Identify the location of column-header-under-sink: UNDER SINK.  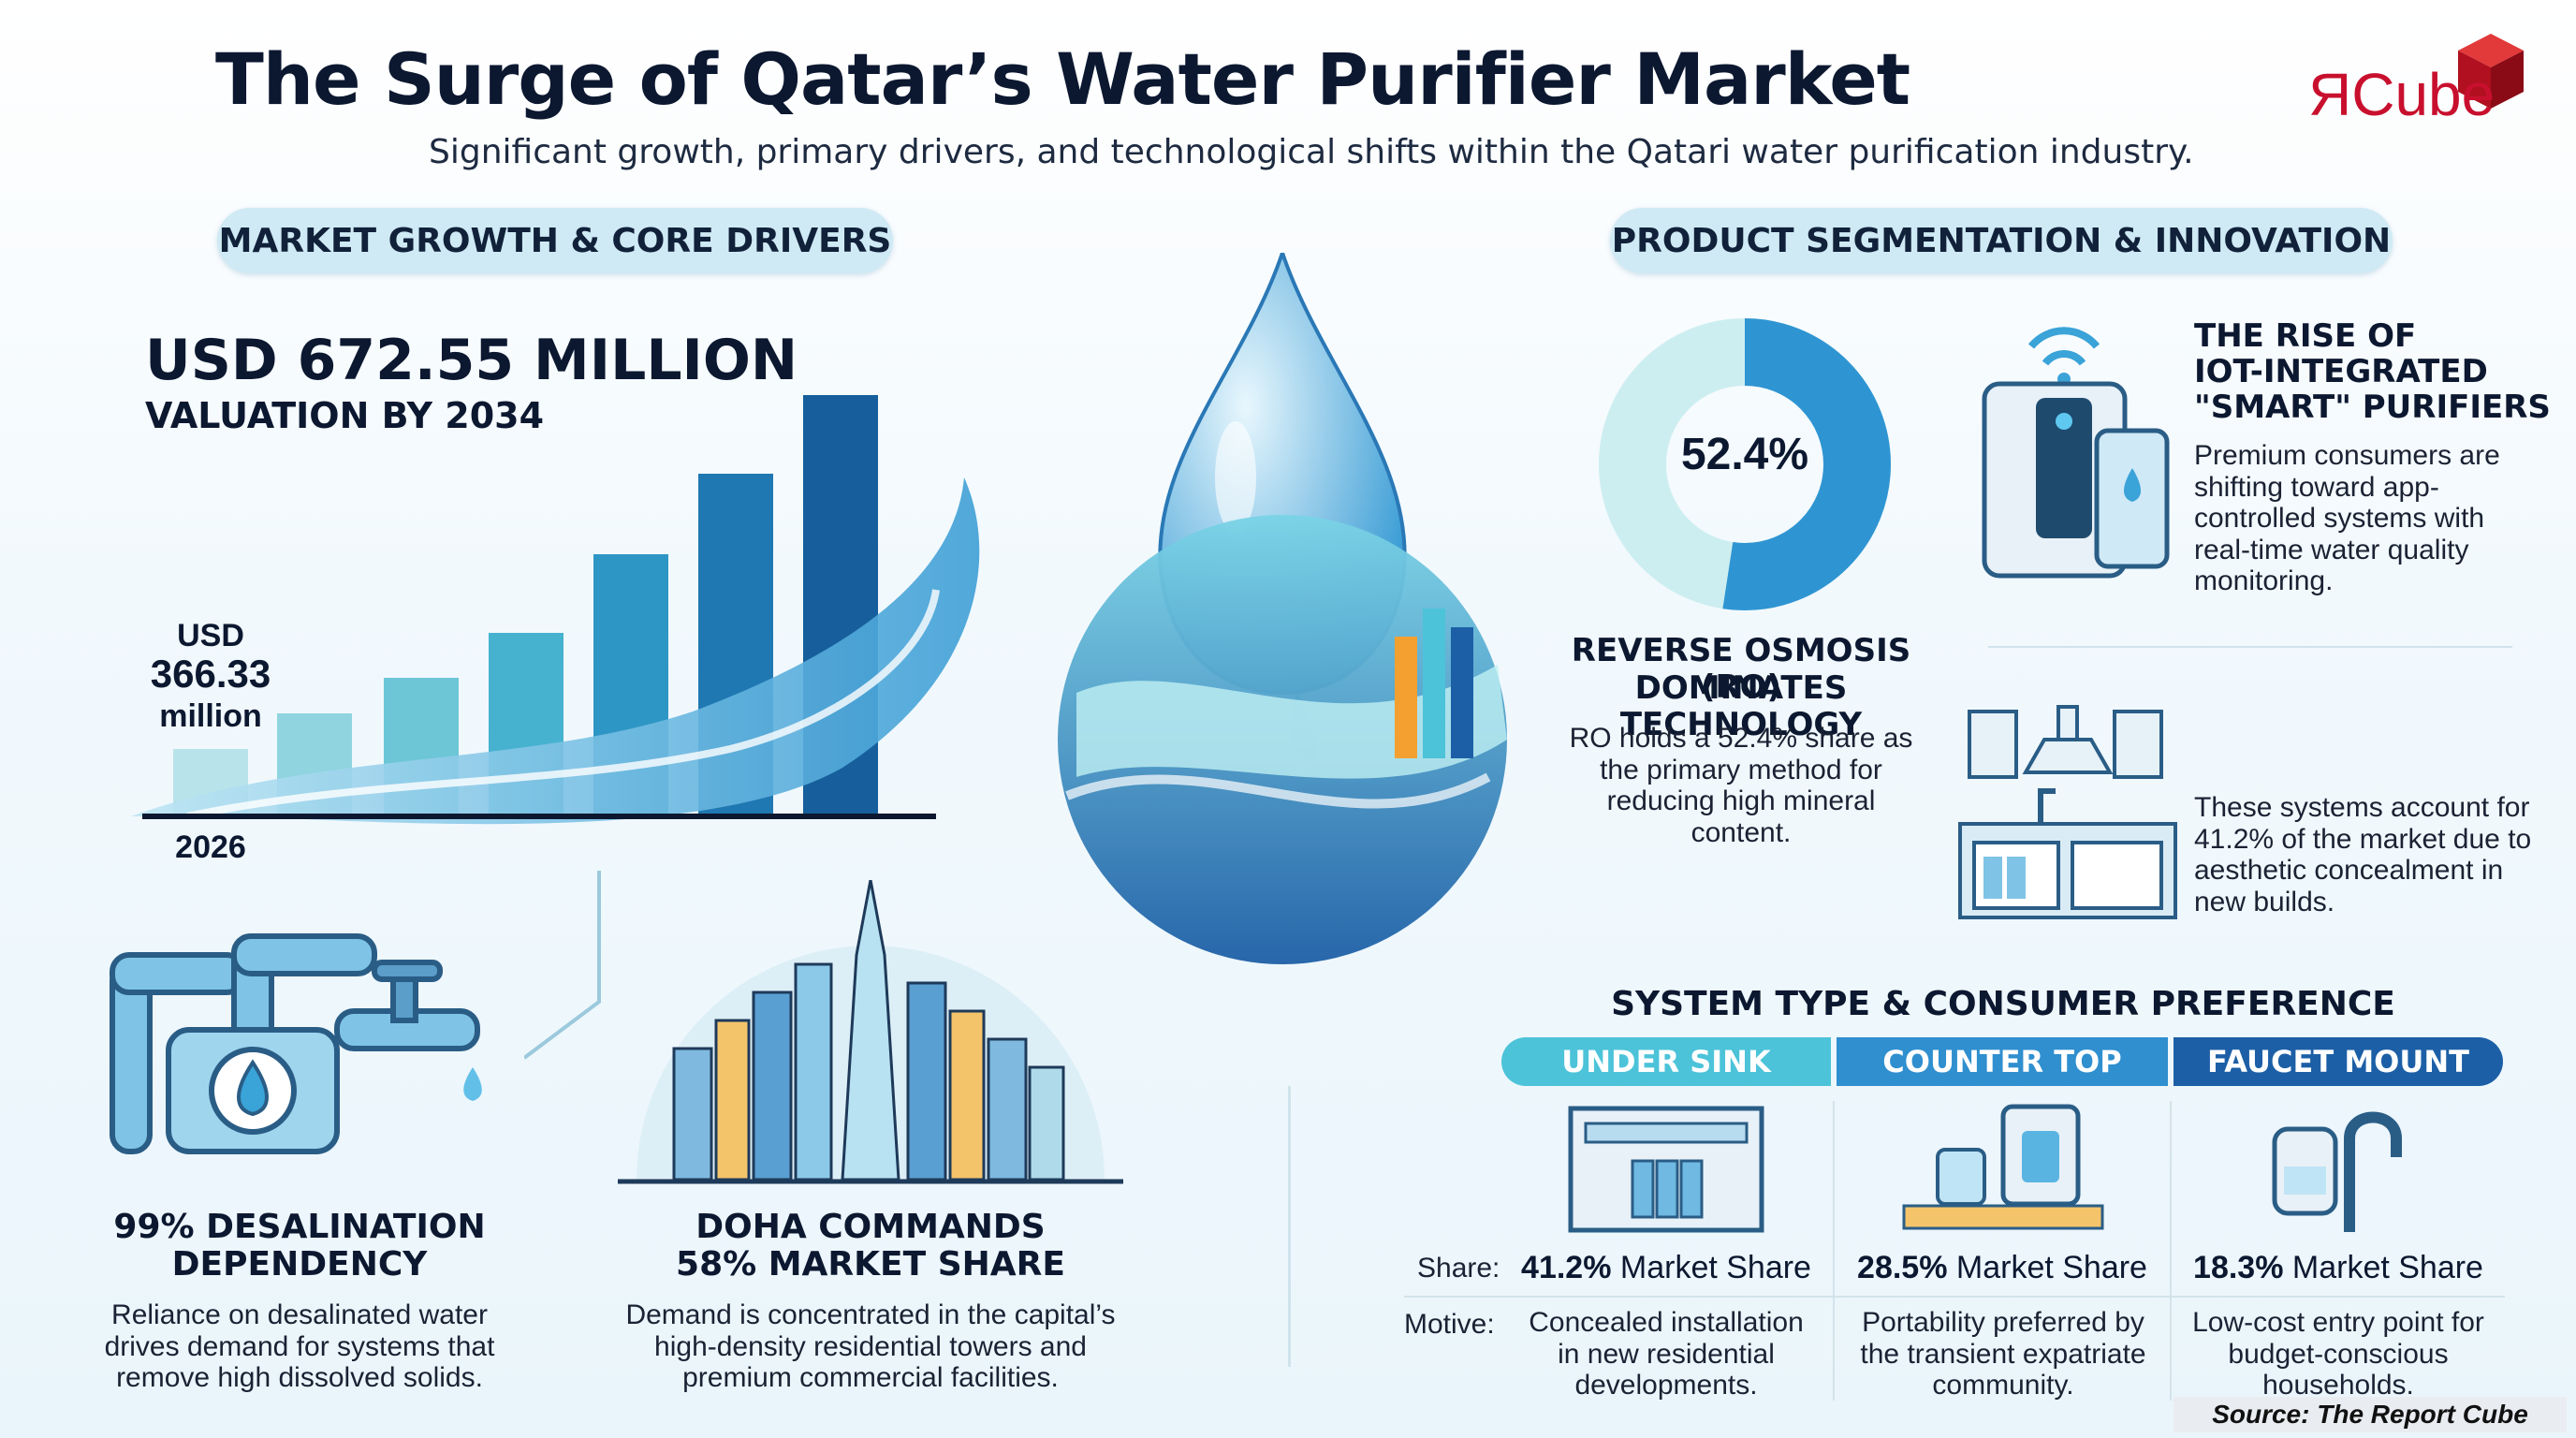
(1666, 1061).